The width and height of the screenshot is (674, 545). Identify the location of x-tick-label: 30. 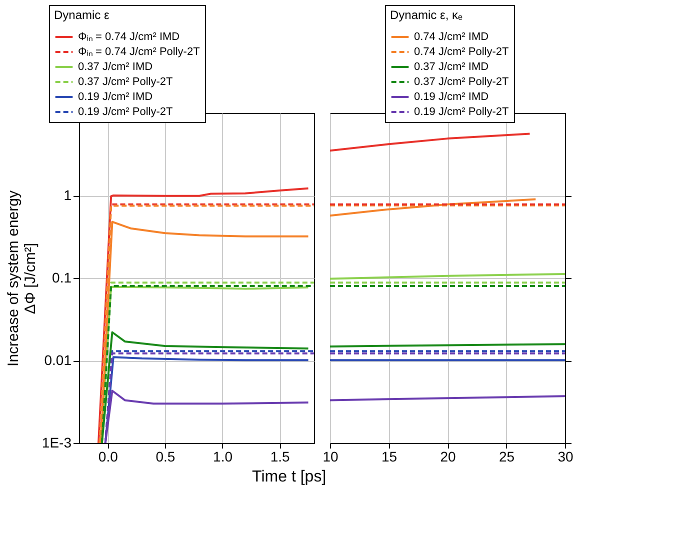
(566, 456).